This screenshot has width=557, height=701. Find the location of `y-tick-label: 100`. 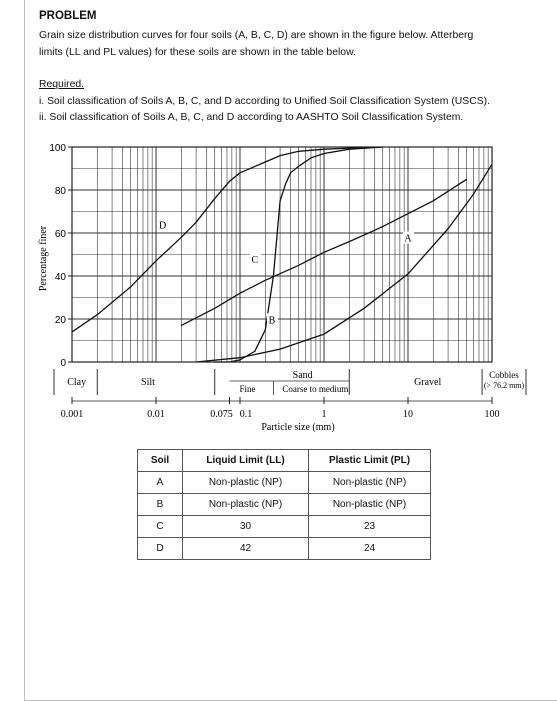

y-tick-label: 100 is located at coordinates (57, 148).